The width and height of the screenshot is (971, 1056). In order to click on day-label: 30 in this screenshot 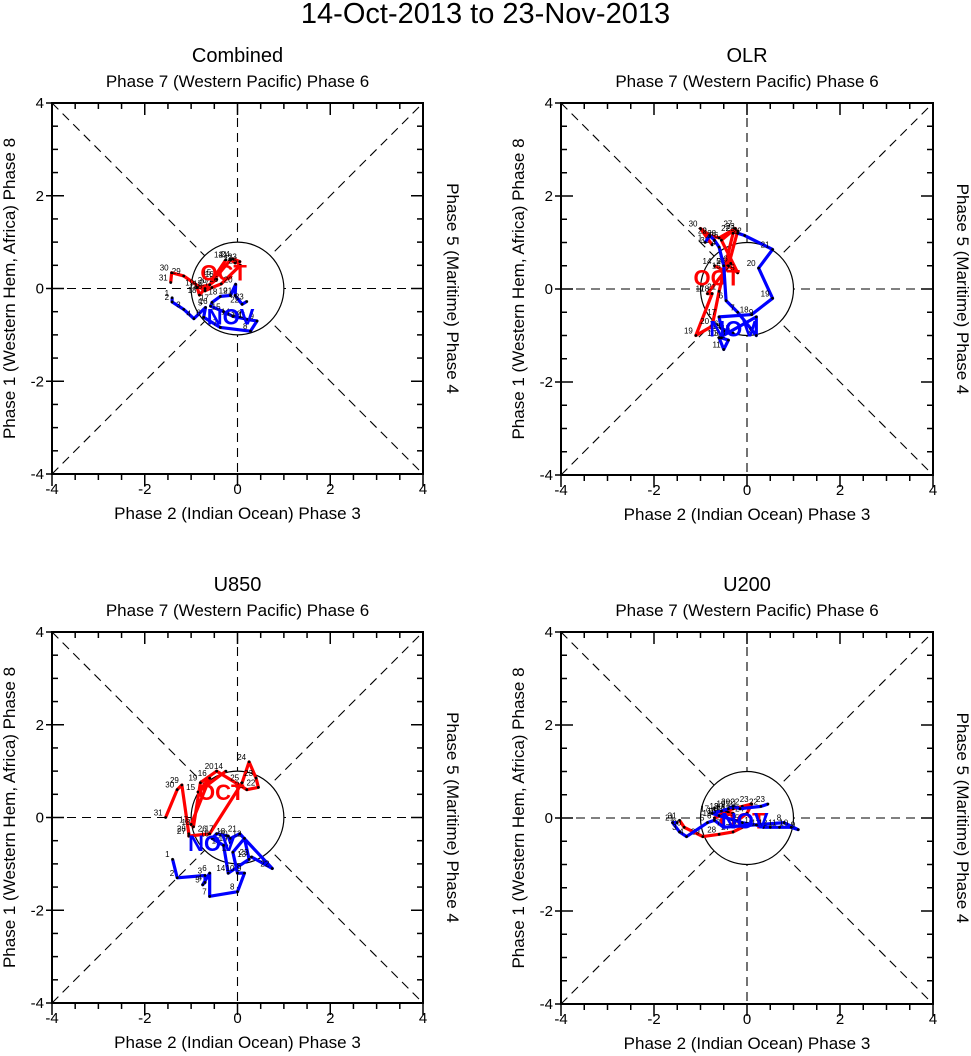, I will do `click(693, 224)`.